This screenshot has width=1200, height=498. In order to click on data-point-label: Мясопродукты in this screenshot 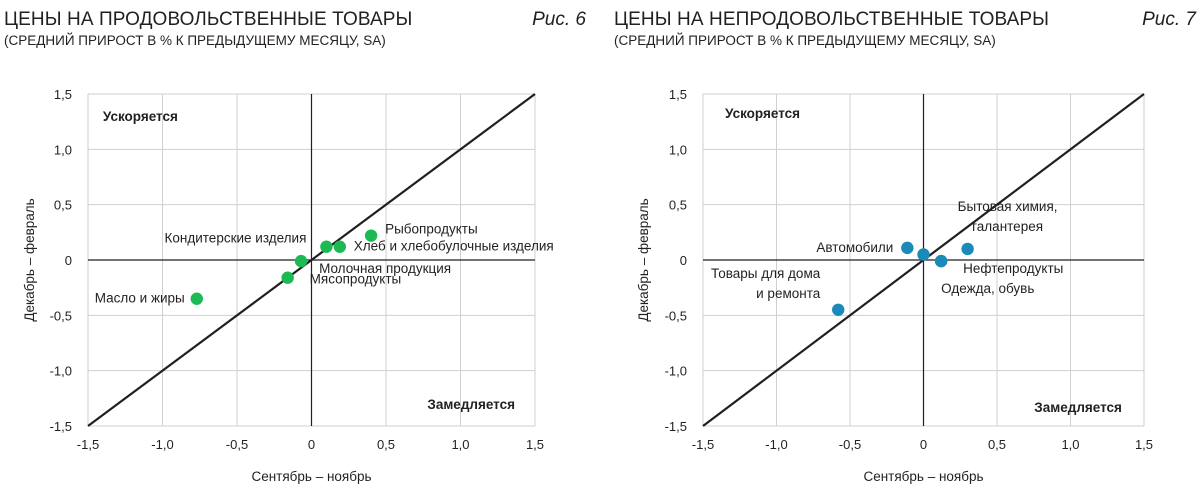, I will do `click(356, 279)`.